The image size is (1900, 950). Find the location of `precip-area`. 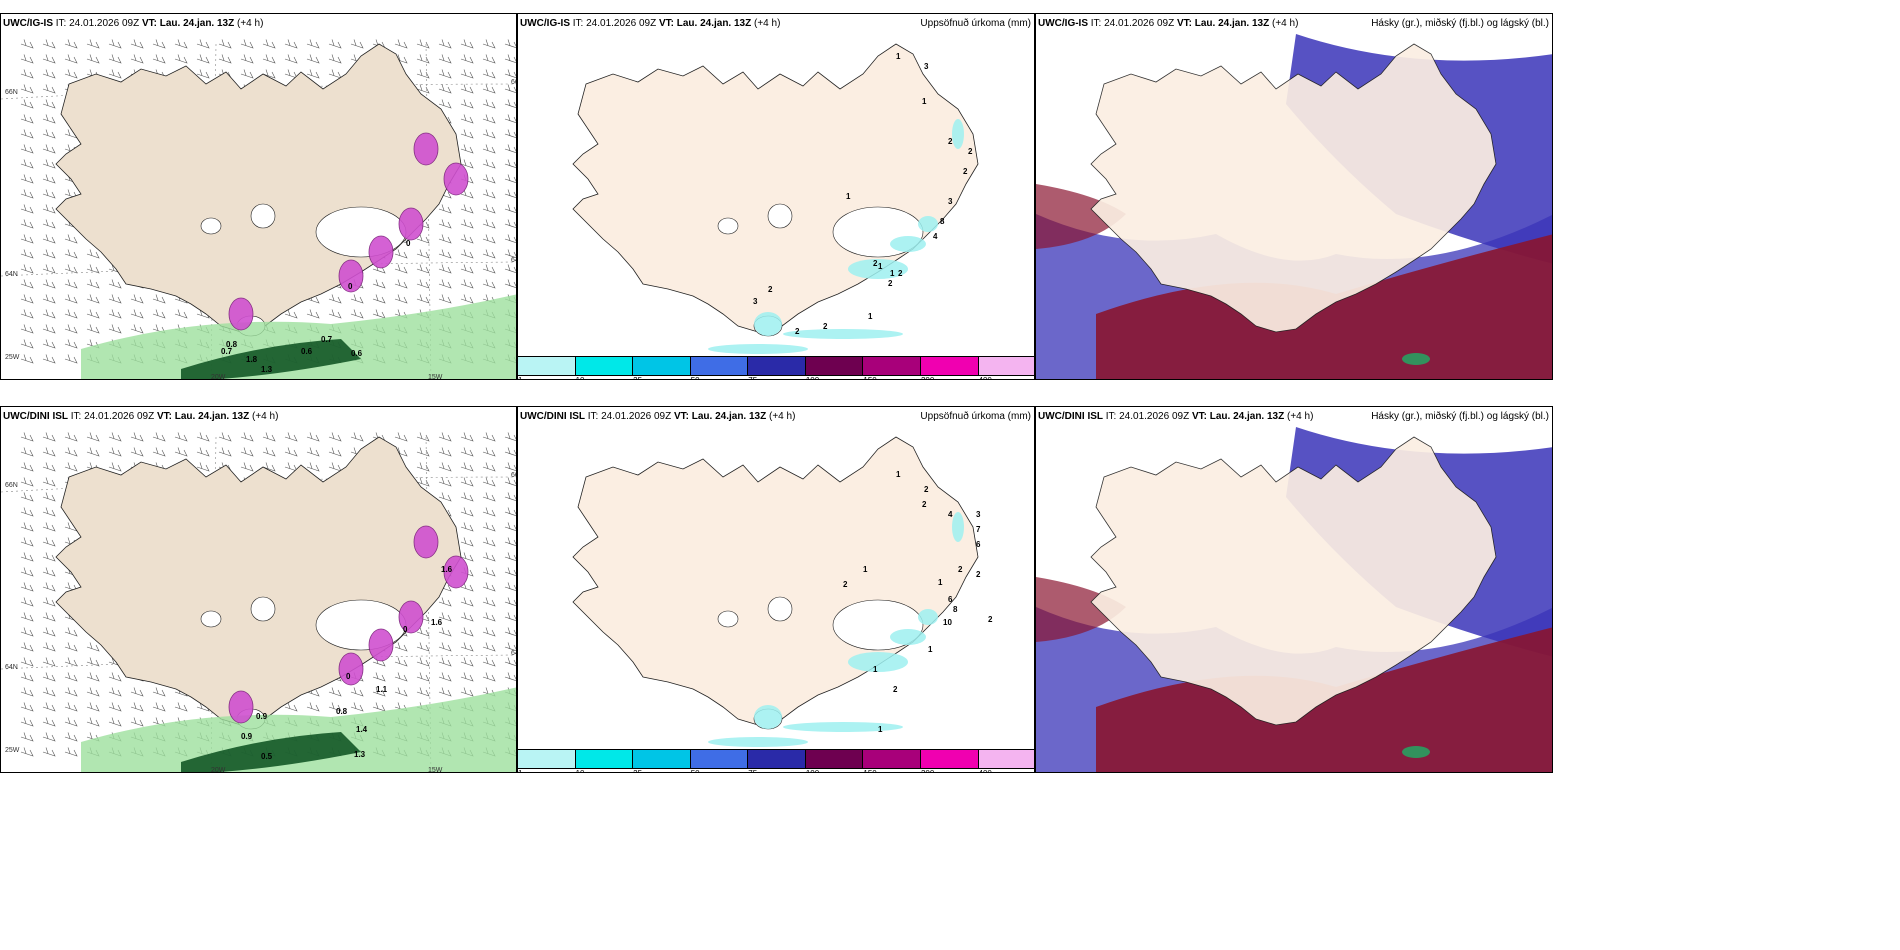

precip-area is located at coordinates (878, 662).